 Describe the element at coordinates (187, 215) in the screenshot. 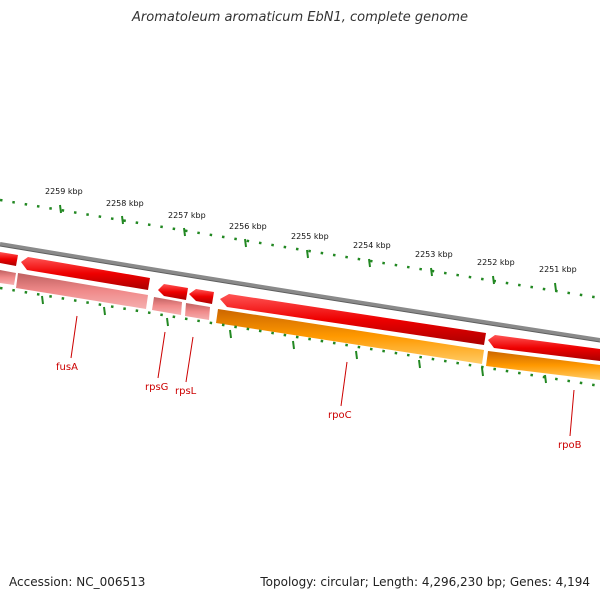

I see `tick-label: 2257 kbp` at that location.